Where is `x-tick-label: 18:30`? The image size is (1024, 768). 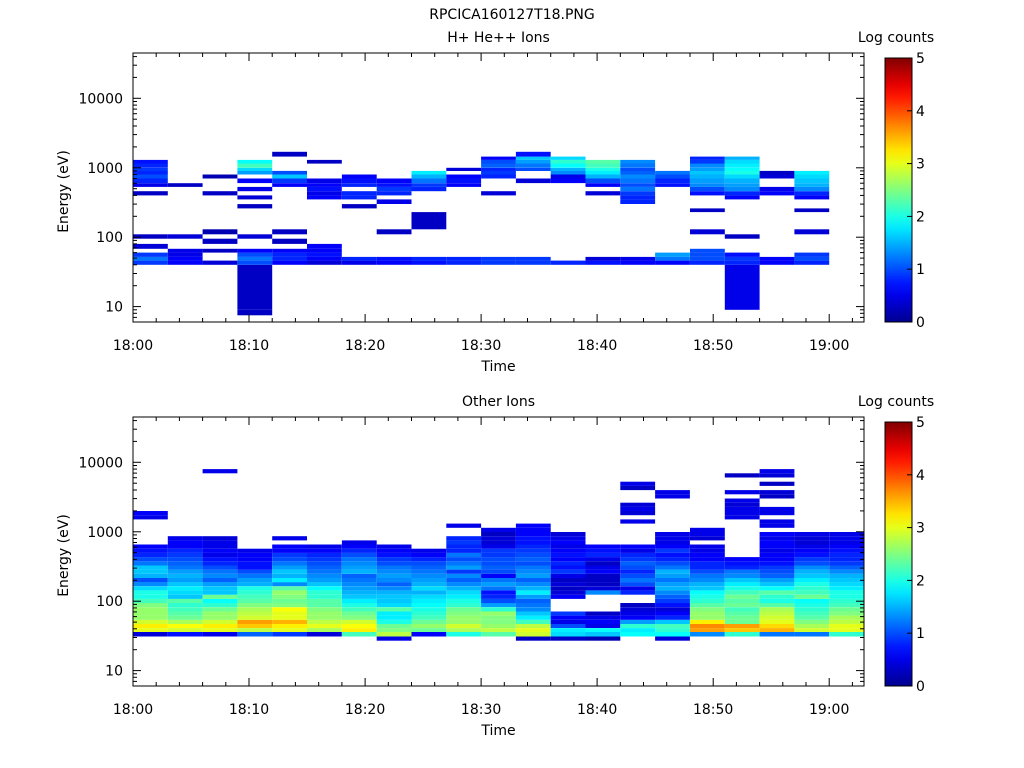
x-tick-label: 18:30 is located at coordinates (481, 710).